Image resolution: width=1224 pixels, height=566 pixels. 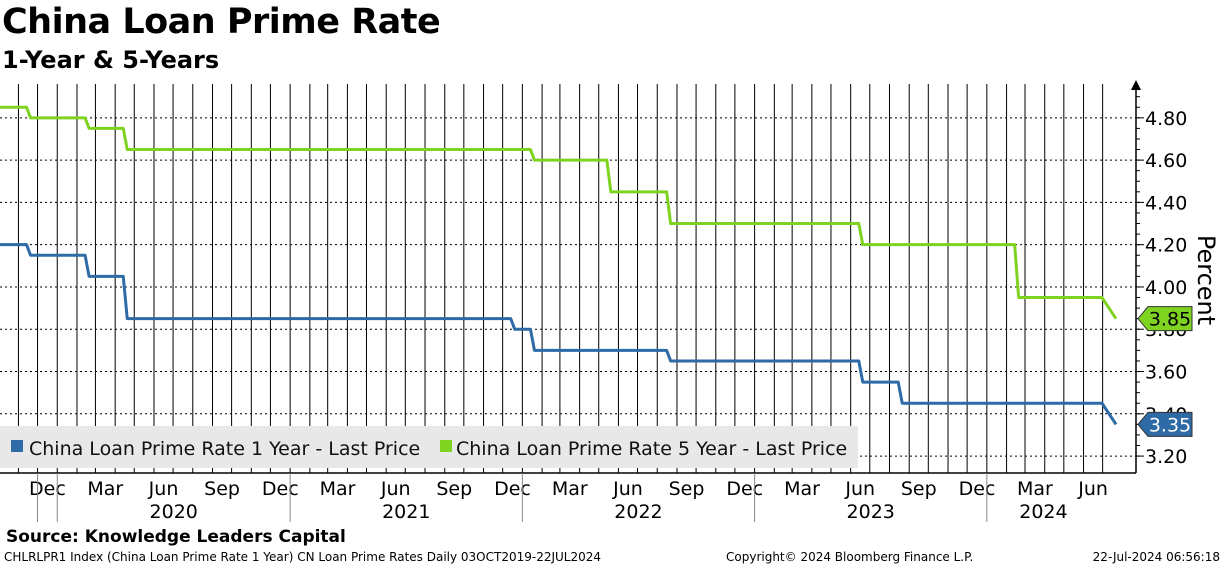 What do you see at coordinates (1166, 457) in the screenshot?
I see `y-tick-label: 3.20` at bounding box center [1166, 457].